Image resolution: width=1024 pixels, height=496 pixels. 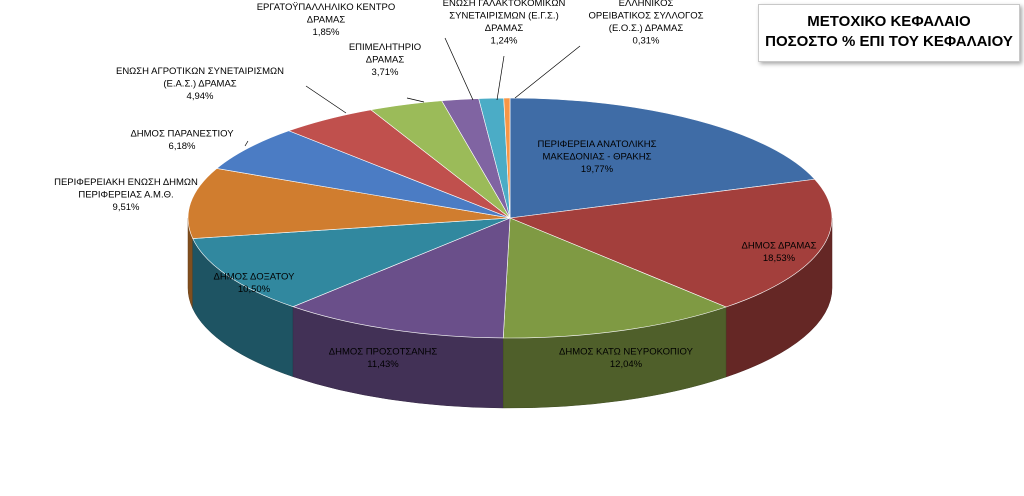 What do you see at coordinates (326, 20) in the screenshot?
I see `slice-label-line-9-1: ΔΡΑΜΑΣ` at bounding box center [326, 20].